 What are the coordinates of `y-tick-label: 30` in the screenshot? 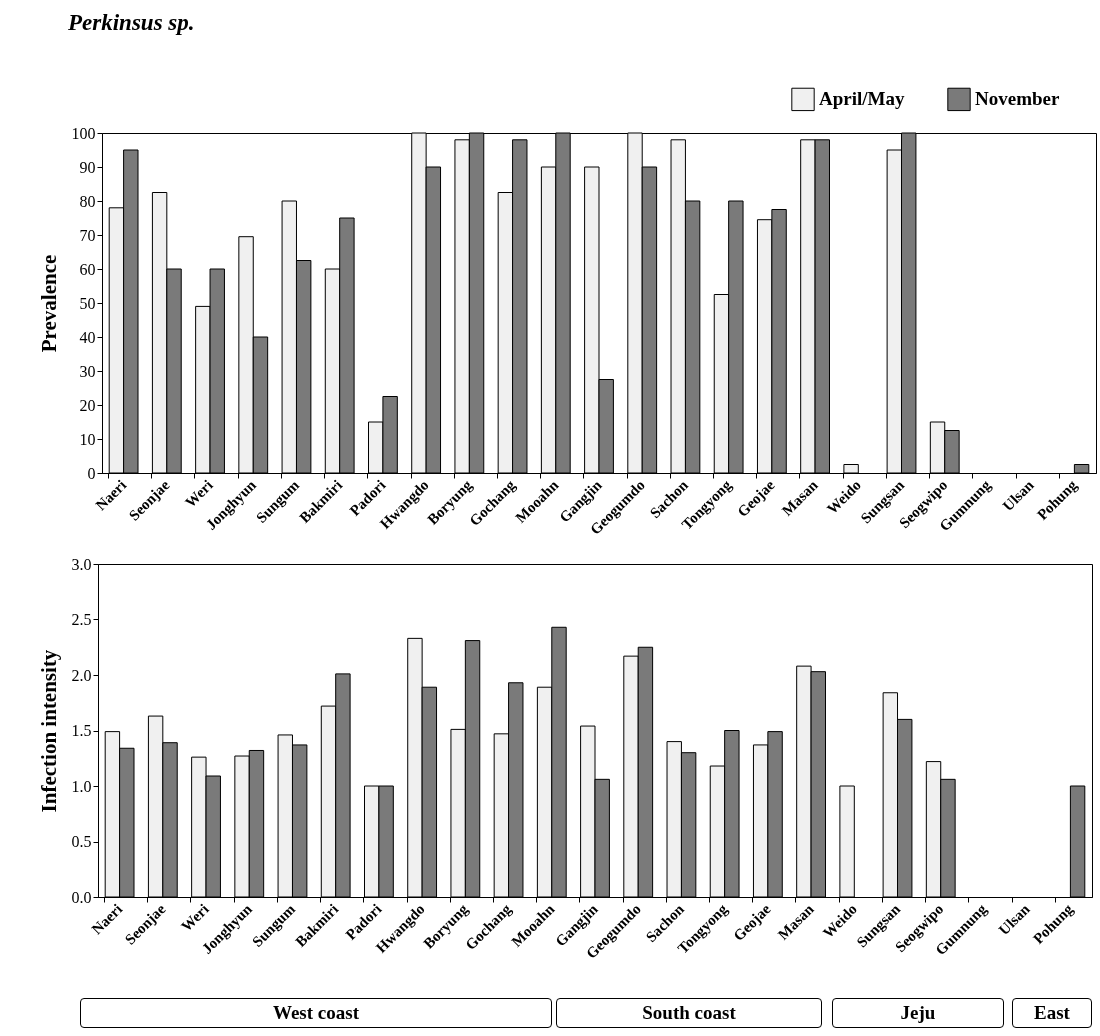 It's located at (87, 371).